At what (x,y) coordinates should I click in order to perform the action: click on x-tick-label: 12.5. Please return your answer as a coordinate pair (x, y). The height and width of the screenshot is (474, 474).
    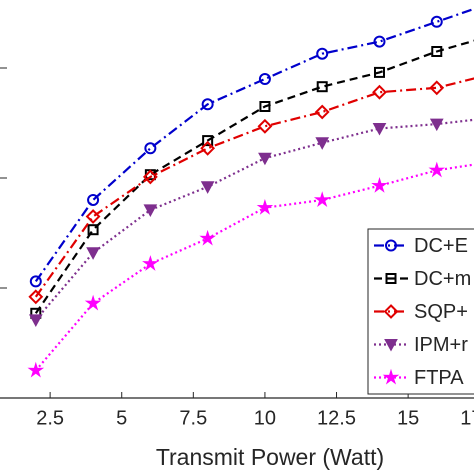
    Looking at the image, I should click on (336, 418).